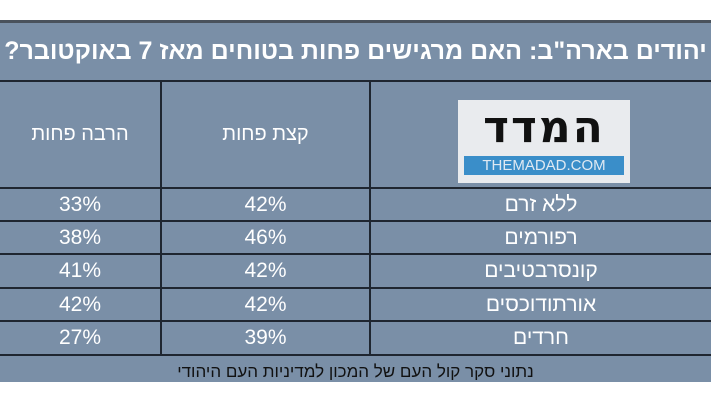 This screenshot has height=400, width=711. What do you see at coordinates (80, 237) in the screenshot?
I see `value-much-less: 38%` at bounding box center [80, 237].